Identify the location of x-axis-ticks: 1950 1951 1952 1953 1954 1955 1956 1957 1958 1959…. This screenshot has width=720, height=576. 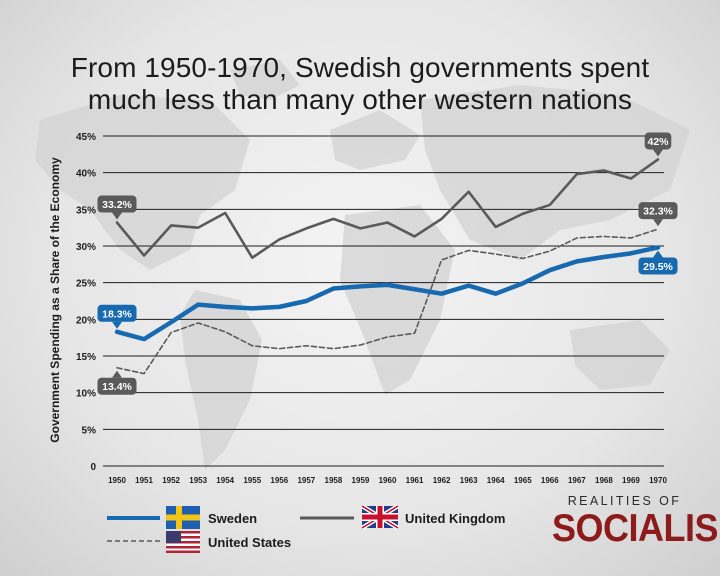
(387, 480).